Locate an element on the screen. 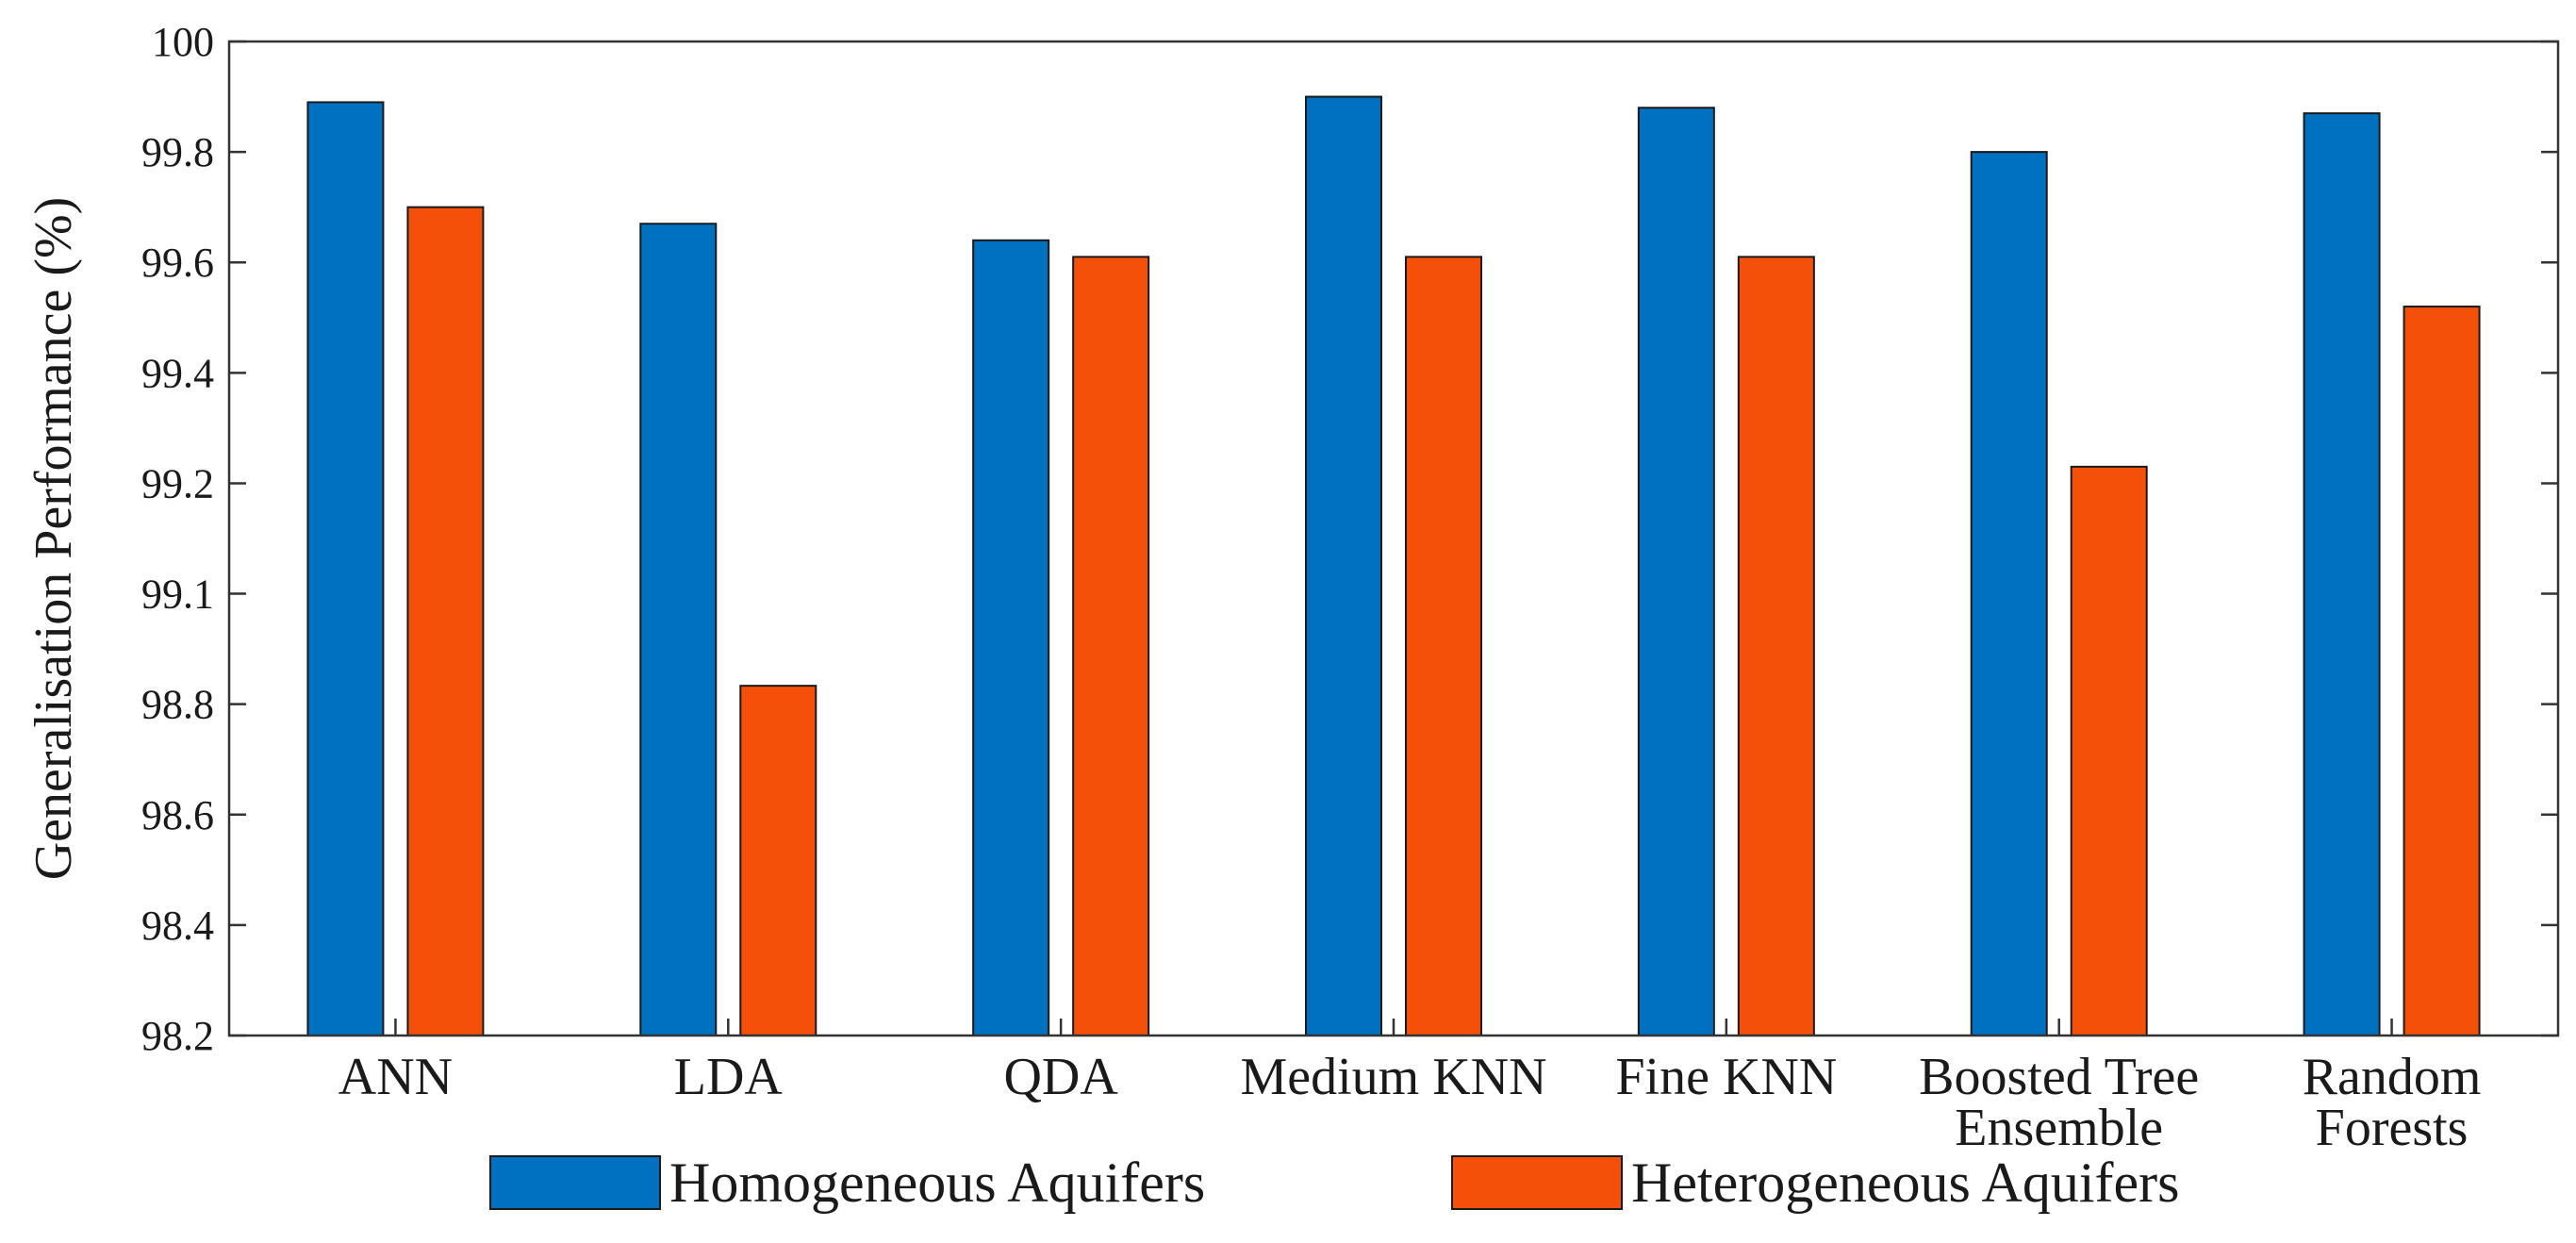 Image resolution: width=2576 pixels, height=1243 pixels. legend-label: Homogeneous Aquifers is located at coordinates (937, 1183).